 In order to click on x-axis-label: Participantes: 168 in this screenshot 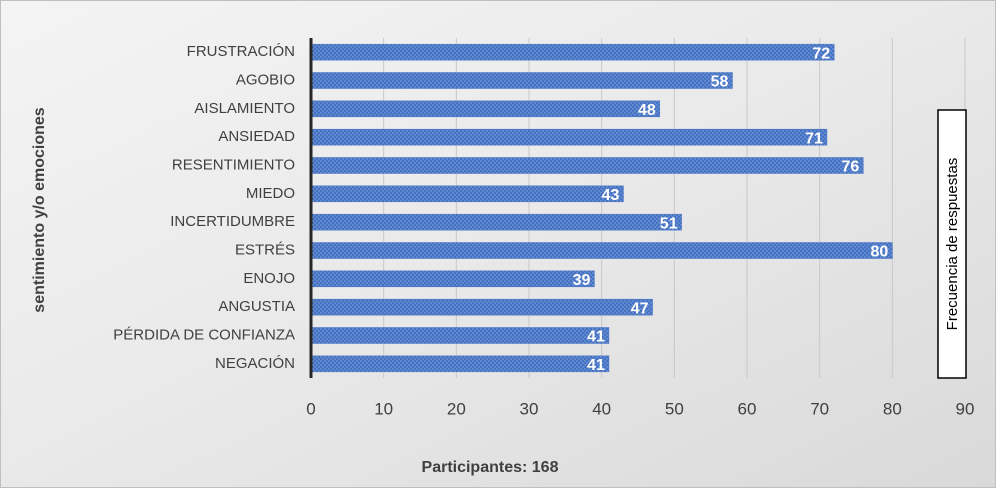, I will do `click(490, 467)`.